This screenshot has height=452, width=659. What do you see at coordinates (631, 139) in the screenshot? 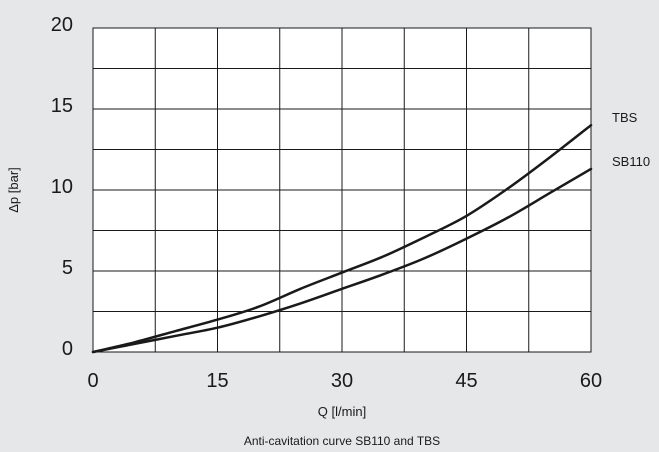
I see `series-labels: TBS SB110` at bounding box center [631, 139].